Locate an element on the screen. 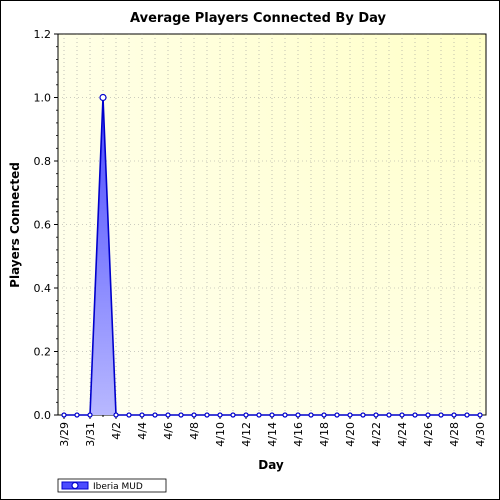 Image resolution: width=500 pixels, height=500 pixels. x-tick-label: 4/2 is located at coordinates (116, 431).